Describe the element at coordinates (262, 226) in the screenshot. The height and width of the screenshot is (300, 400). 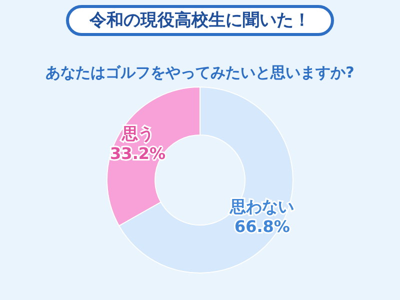
I see `data-label: 66.8%` at that location.